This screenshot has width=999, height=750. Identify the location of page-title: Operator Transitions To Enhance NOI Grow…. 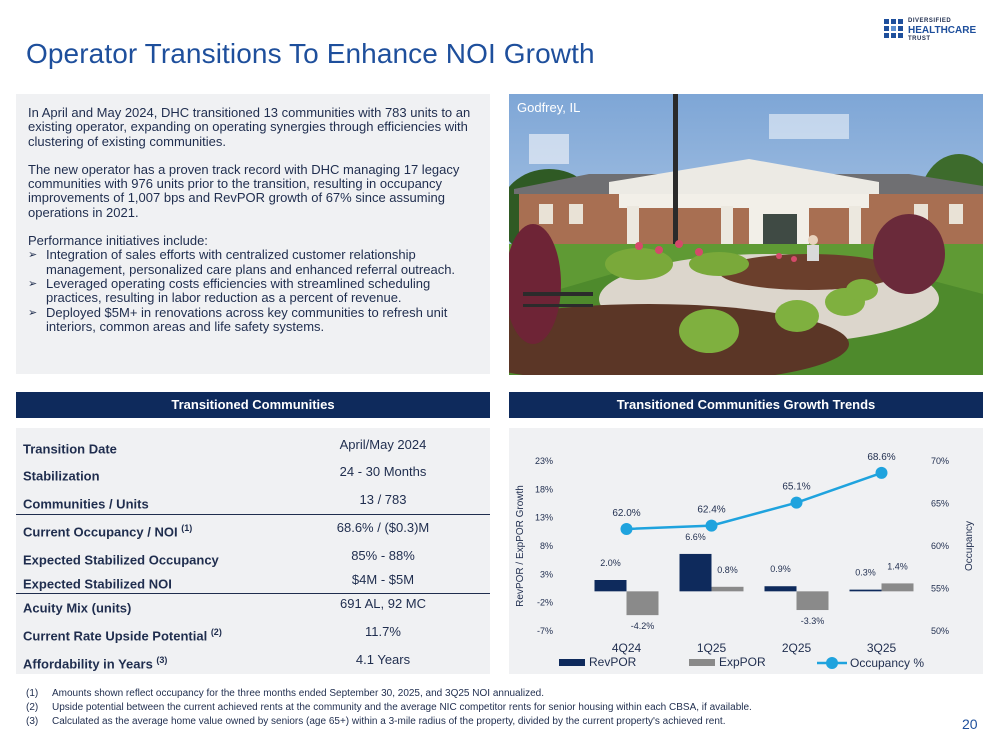
(310, 53).